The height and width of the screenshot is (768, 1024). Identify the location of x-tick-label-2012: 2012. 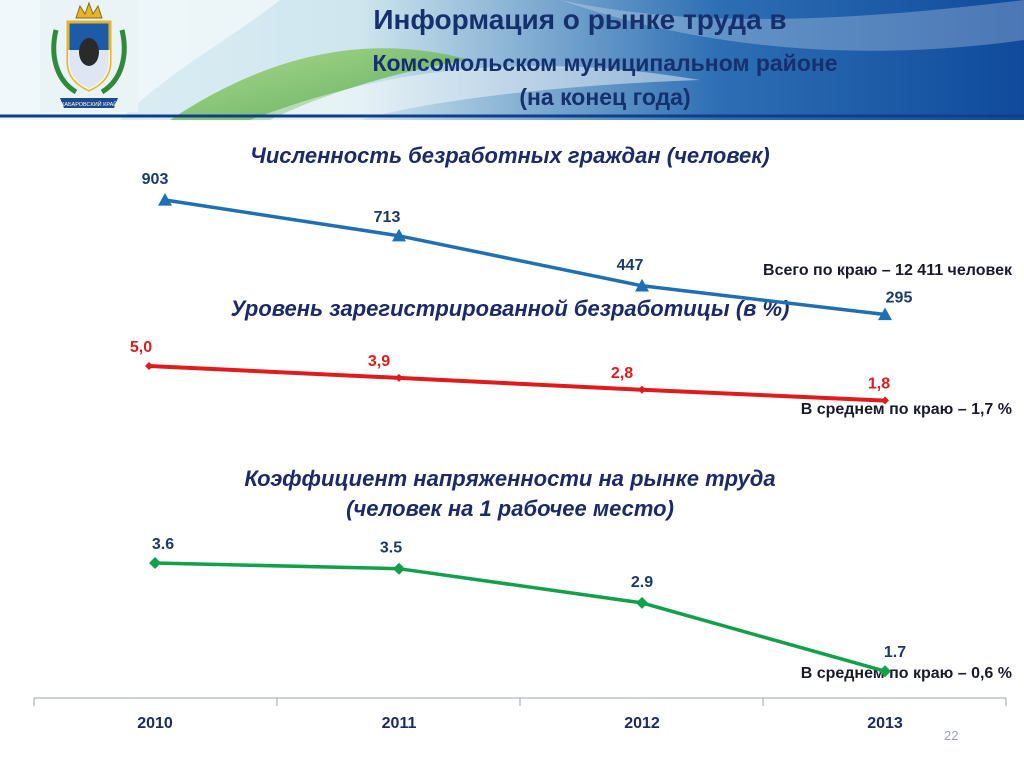
(642, 723).